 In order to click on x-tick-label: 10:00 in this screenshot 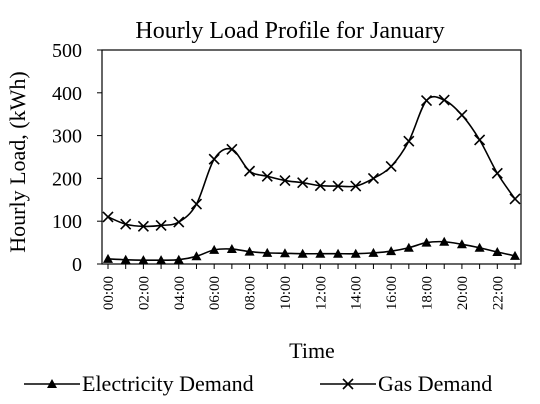, I will do `click(286, 293)`.